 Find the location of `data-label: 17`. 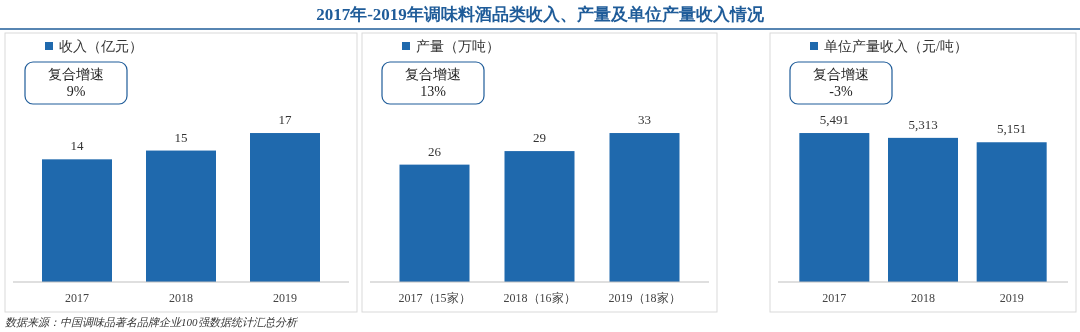

data-label: 17 is located at coordinates (285, 120).